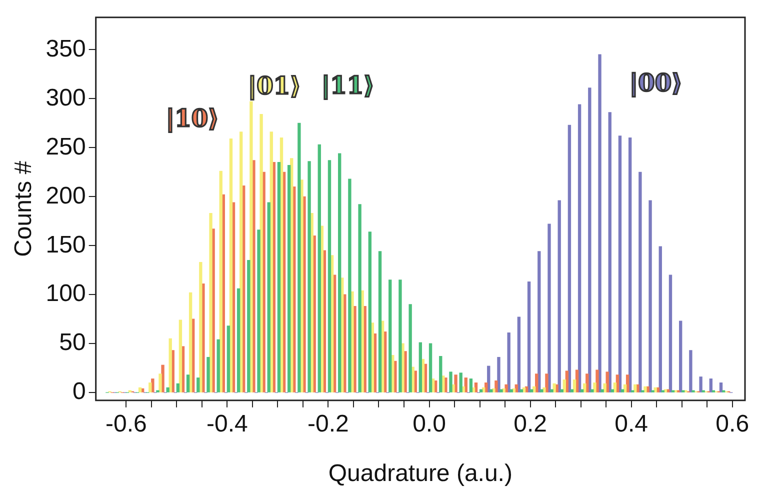 Image resolution: width=763 pixels, height=497 pixels. I want to click on x-tick-label: -0.4, so click(227, 424).